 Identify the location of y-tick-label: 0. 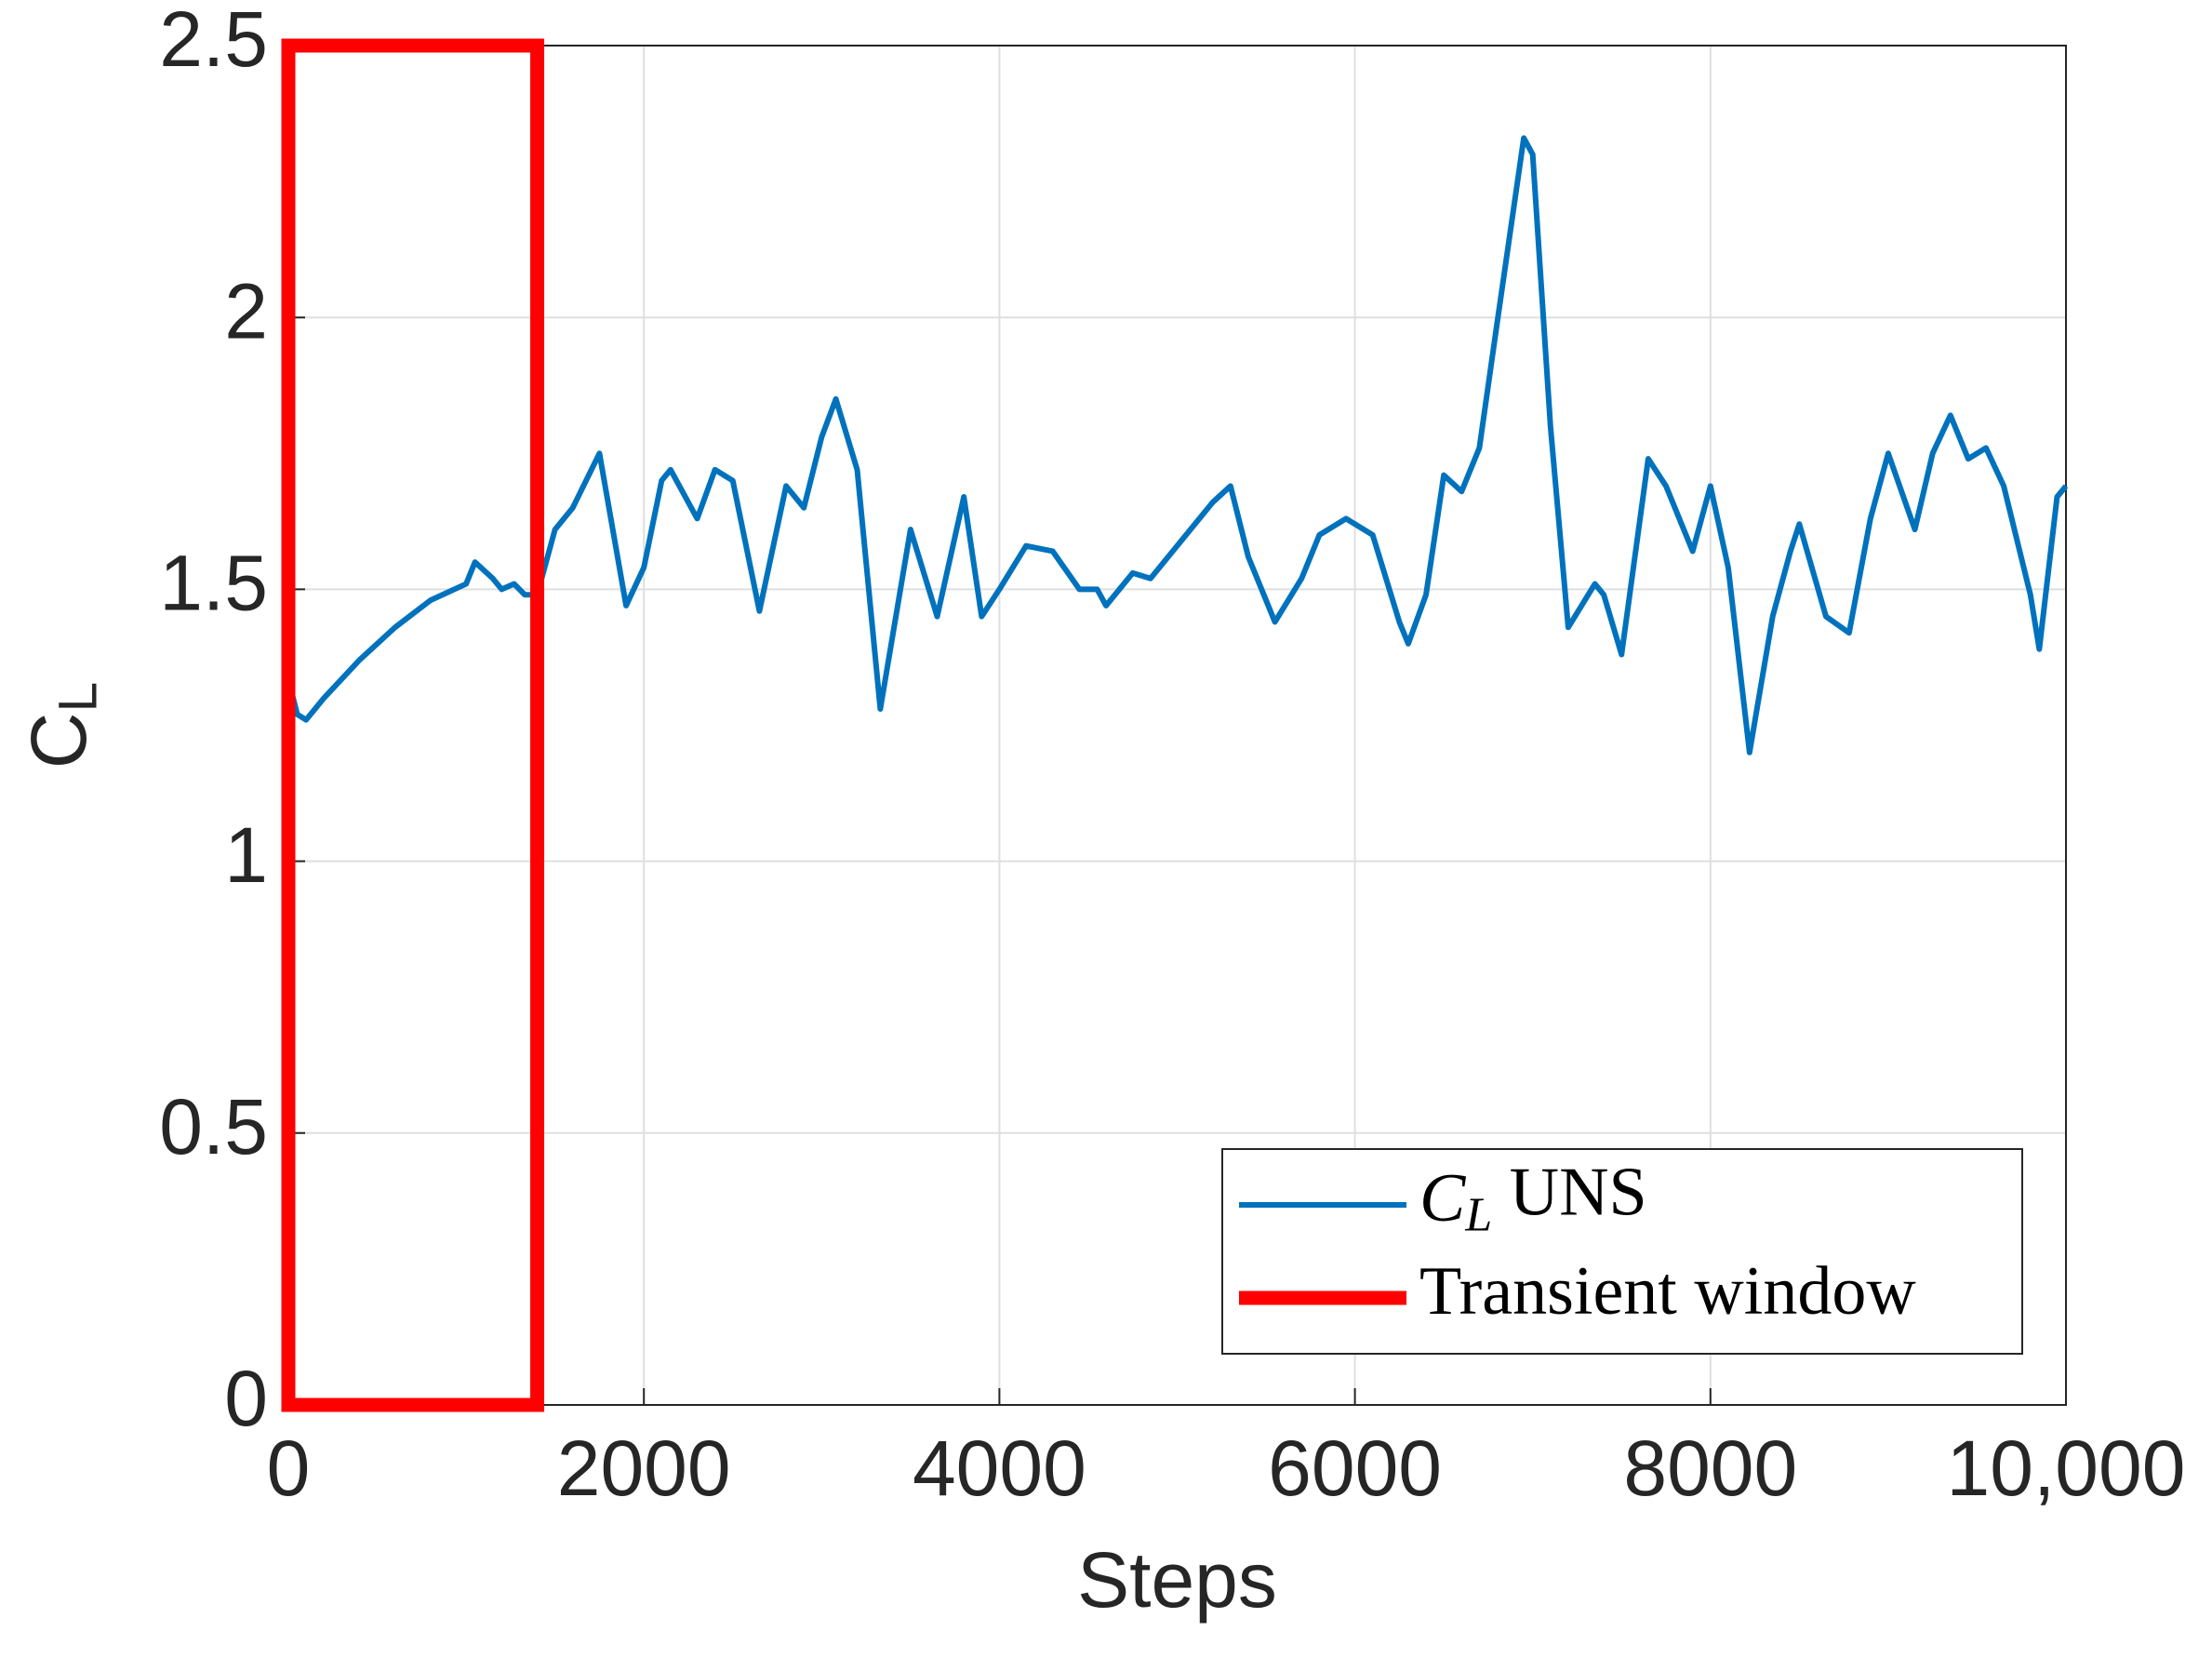
(246, 1398).